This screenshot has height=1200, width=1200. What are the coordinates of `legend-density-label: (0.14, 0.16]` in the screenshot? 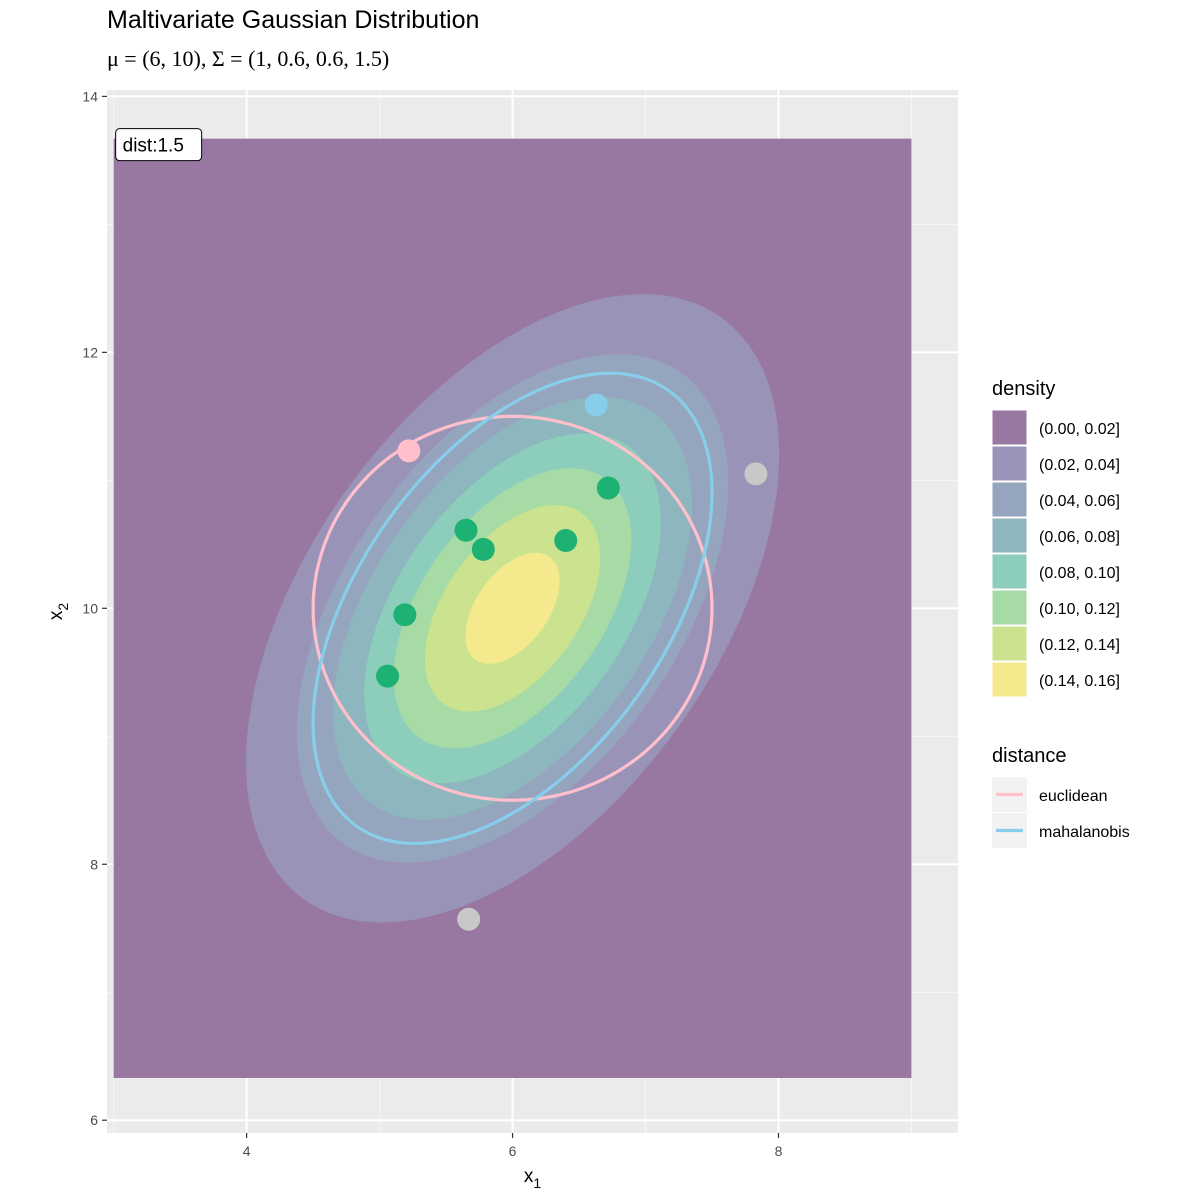 It's located at (1079, 681).